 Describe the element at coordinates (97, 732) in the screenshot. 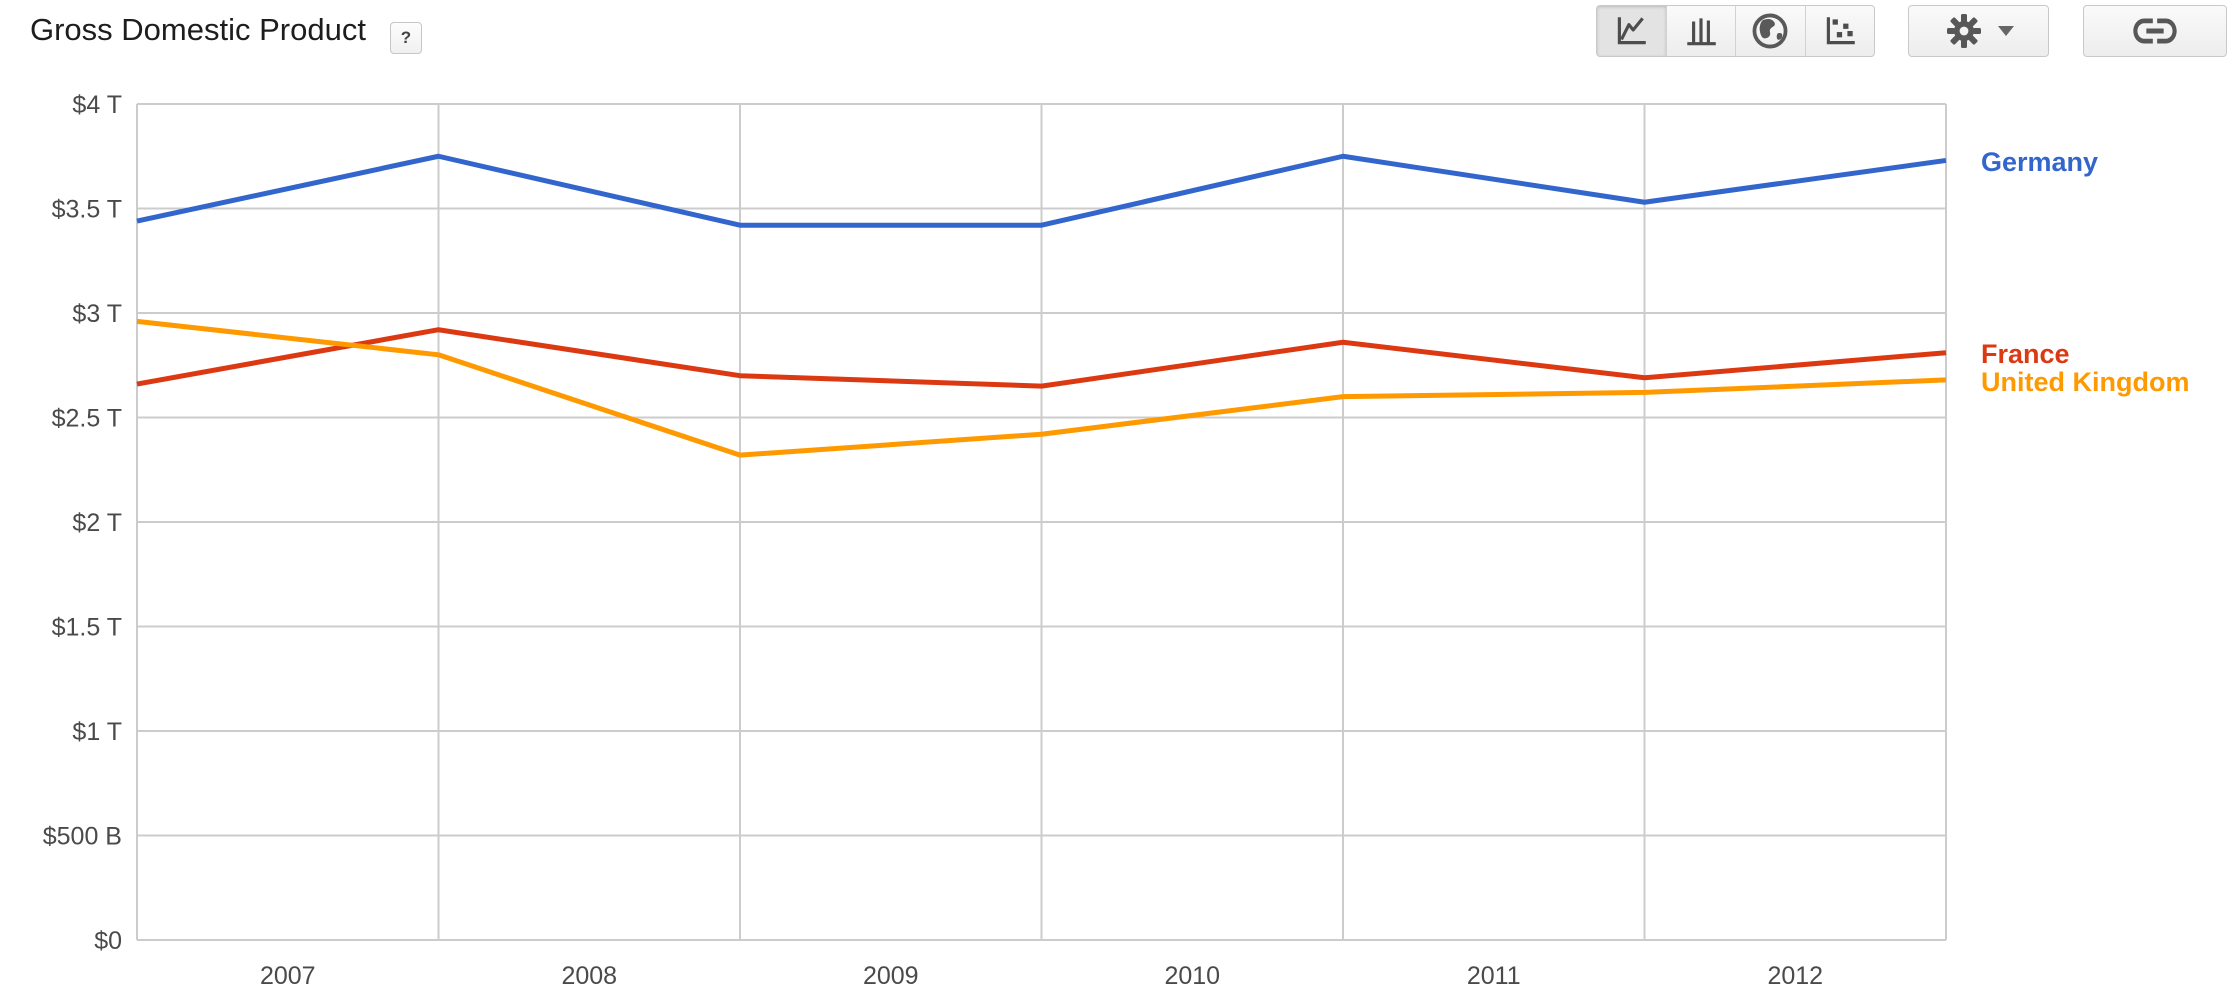

I see `y-tick-label: $1 T` at that location.